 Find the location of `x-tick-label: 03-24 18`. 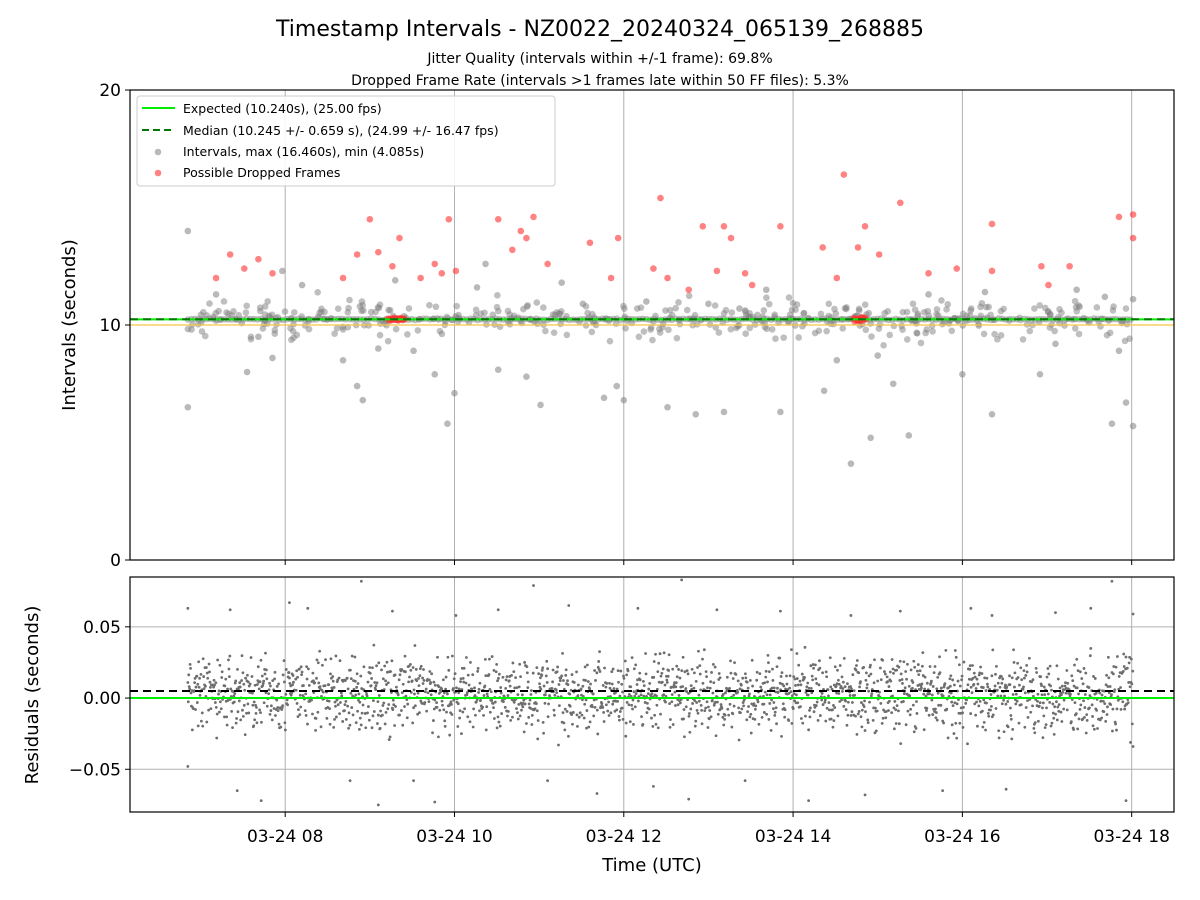

x-tick-label: 03-24 18 is located at coordinates (1131, 837).